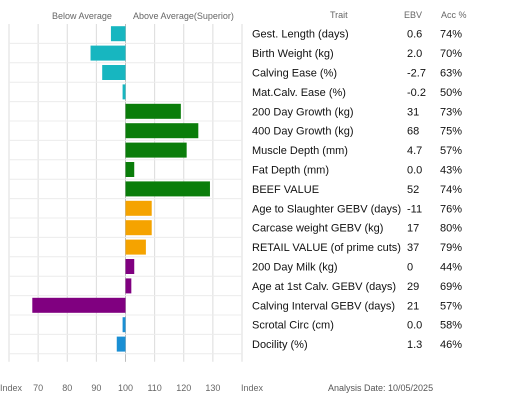  What do you see at coordinates (410, 268) in the screenshot?
I see `ebv-value: 0` at bounding box center [410, 268].